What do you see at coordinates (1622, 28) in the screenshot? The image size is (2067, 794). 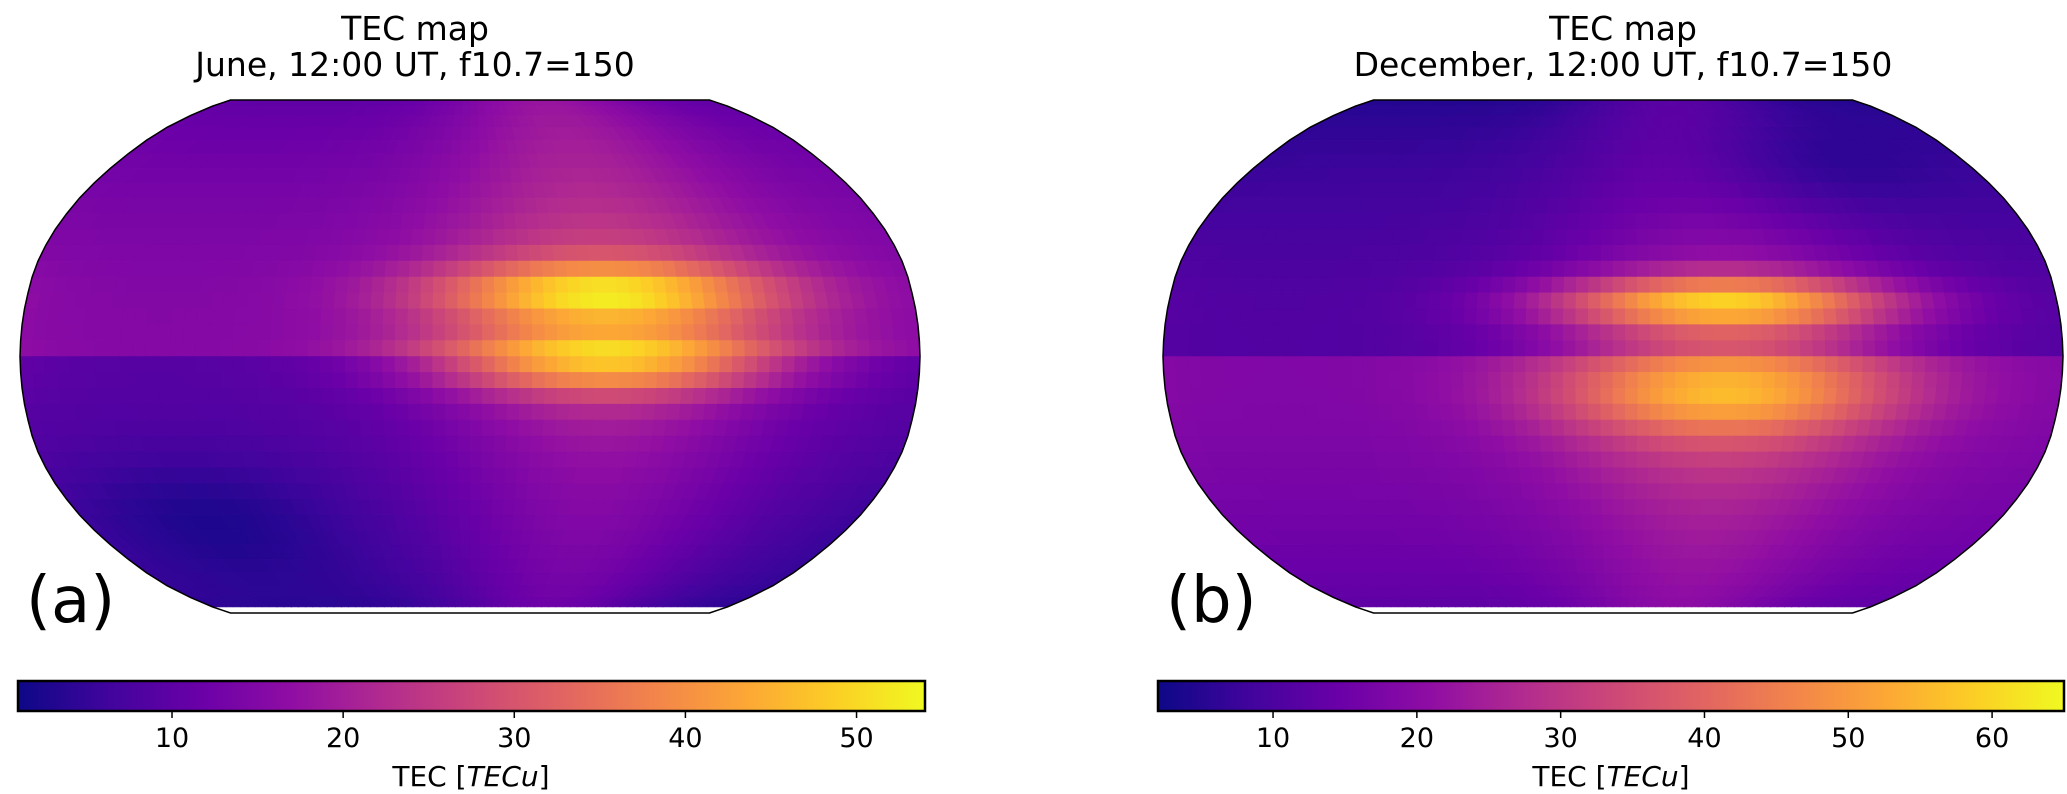 I see `map-title: TEC map` at bounding box center [1622, 28].